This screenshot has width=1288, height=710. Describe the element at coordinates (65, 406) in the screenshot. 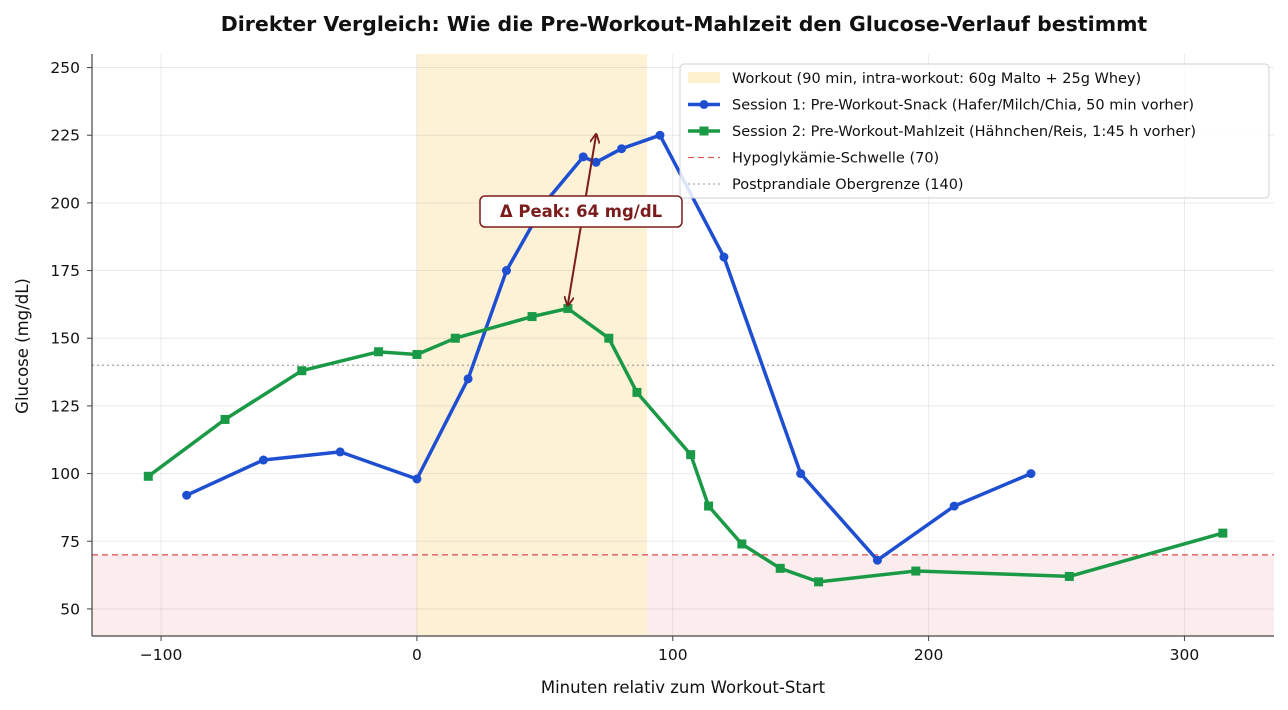

I see `y-tick-label: 125` at that location.